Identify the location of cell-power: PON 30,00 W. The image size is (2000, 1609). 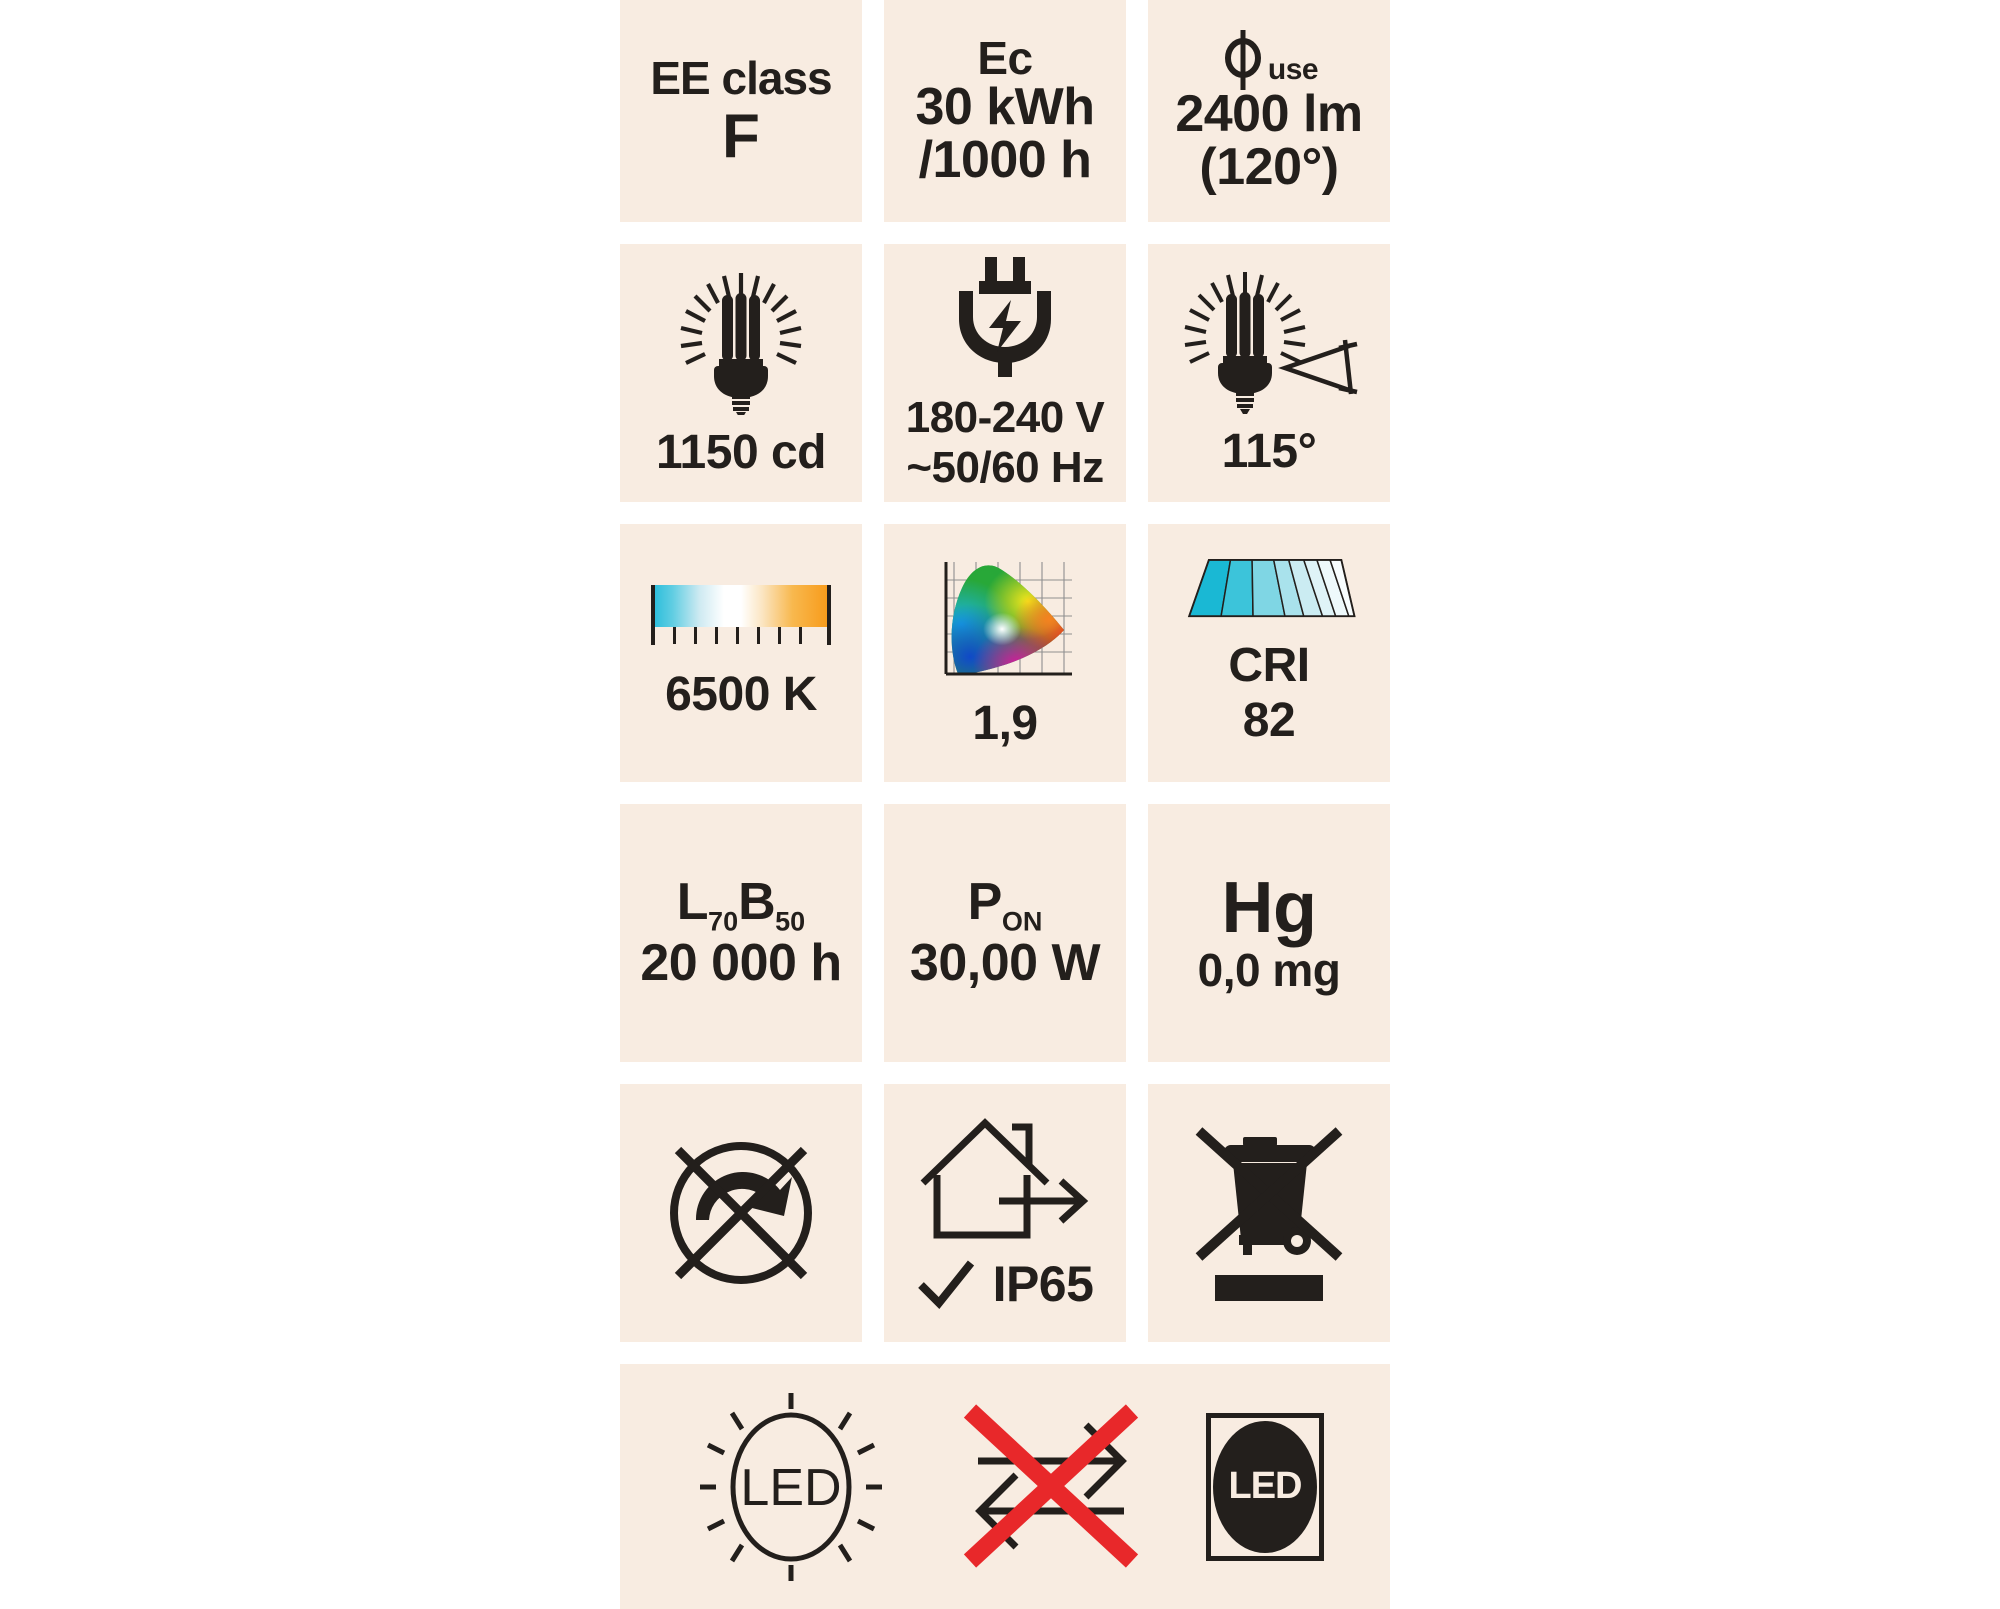
(1005, 933).